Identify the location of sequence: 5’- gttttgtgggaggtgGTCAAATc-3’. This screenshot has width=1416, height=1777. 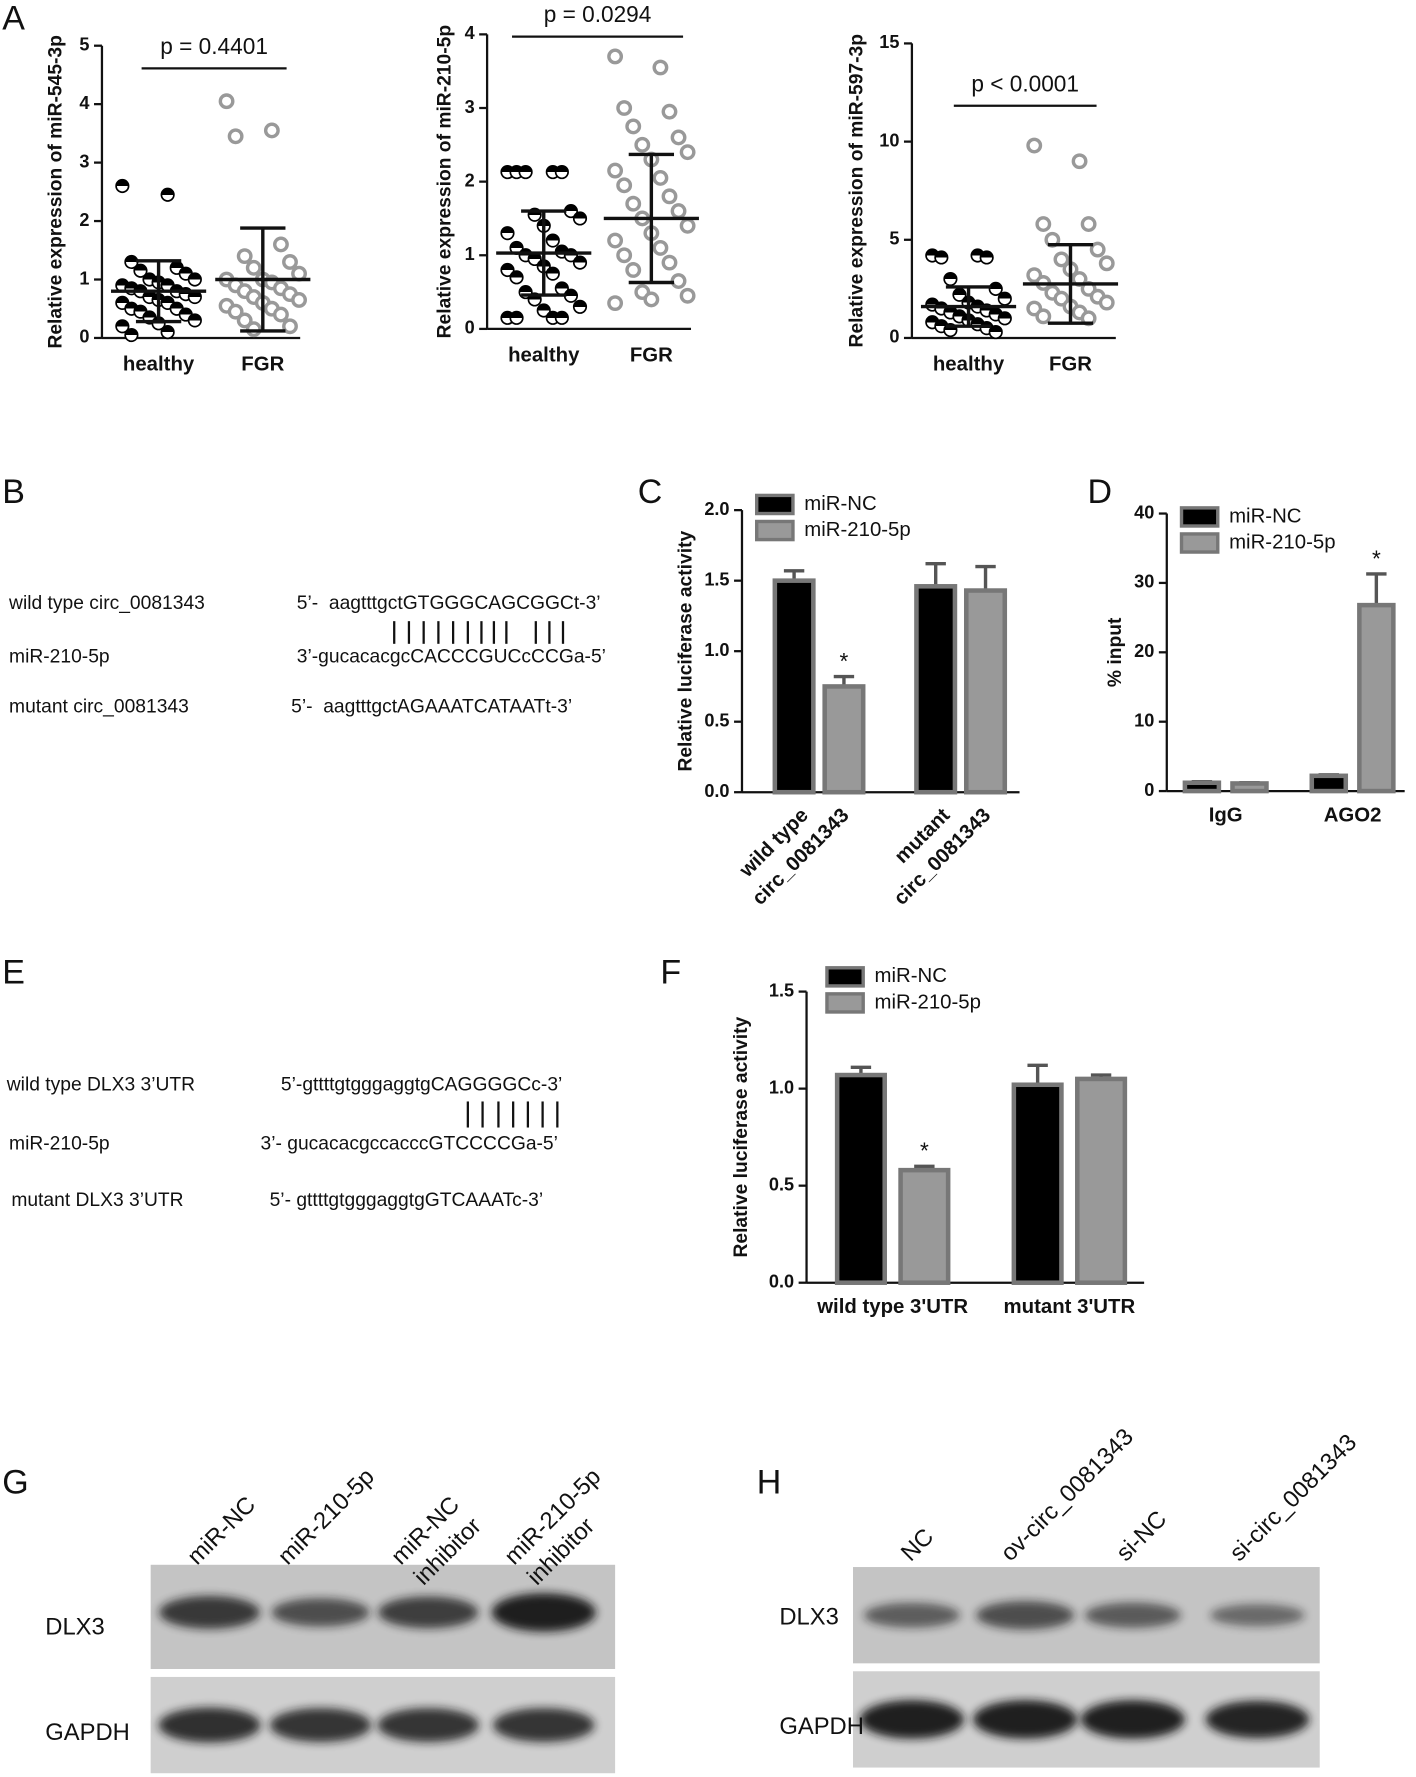
(407, 1200).